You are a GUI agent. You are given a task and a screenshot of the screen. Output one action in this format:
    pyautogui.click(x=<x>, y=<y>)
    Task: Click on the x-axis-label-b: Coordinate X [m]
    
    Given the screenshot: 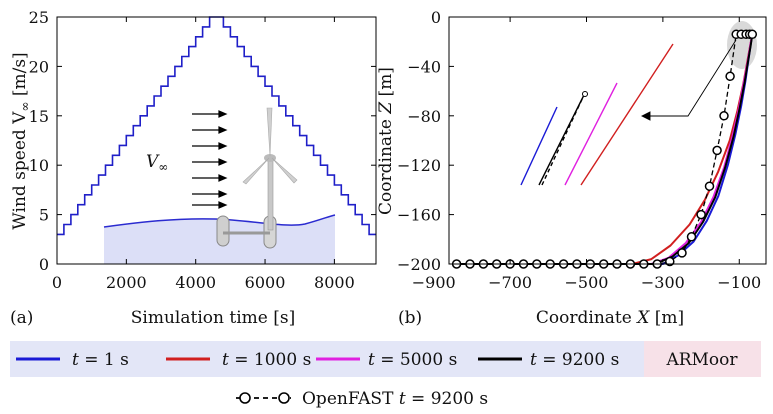 What is the action you would take?
    pyautogui.click(x=610, y=318)
    